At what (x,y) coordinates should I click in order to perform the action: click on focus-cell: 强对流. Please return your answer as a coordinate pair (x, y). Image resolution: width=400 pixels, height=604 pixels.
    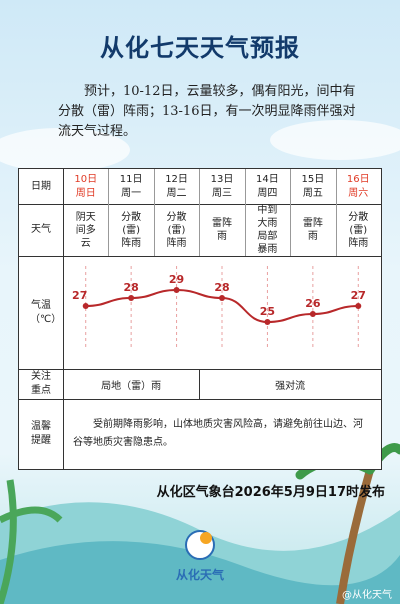
    Looking at the image, I should click on (290, 386).